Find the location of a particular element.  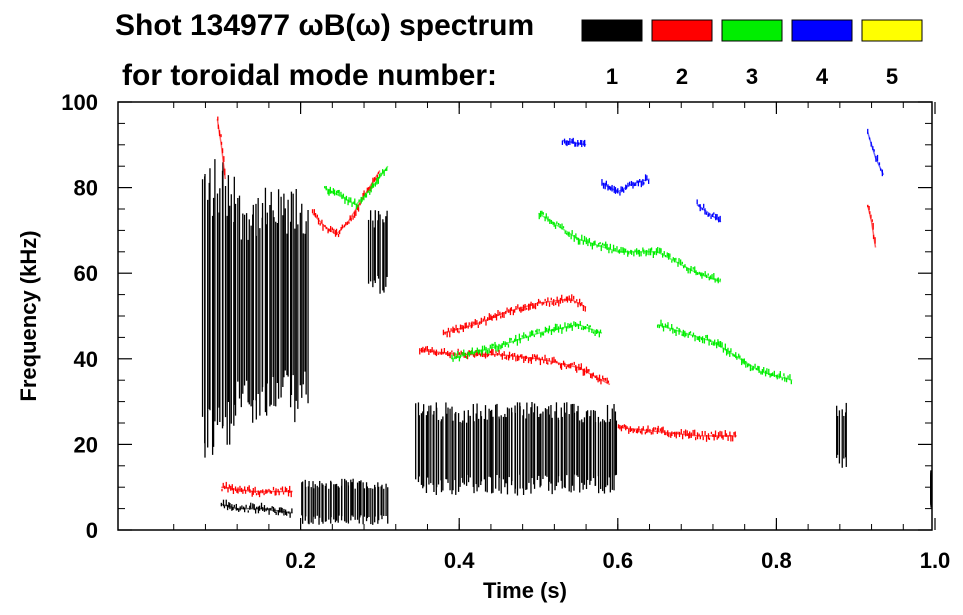

y-tick-label: 40 is located at coordinates (86, 359).